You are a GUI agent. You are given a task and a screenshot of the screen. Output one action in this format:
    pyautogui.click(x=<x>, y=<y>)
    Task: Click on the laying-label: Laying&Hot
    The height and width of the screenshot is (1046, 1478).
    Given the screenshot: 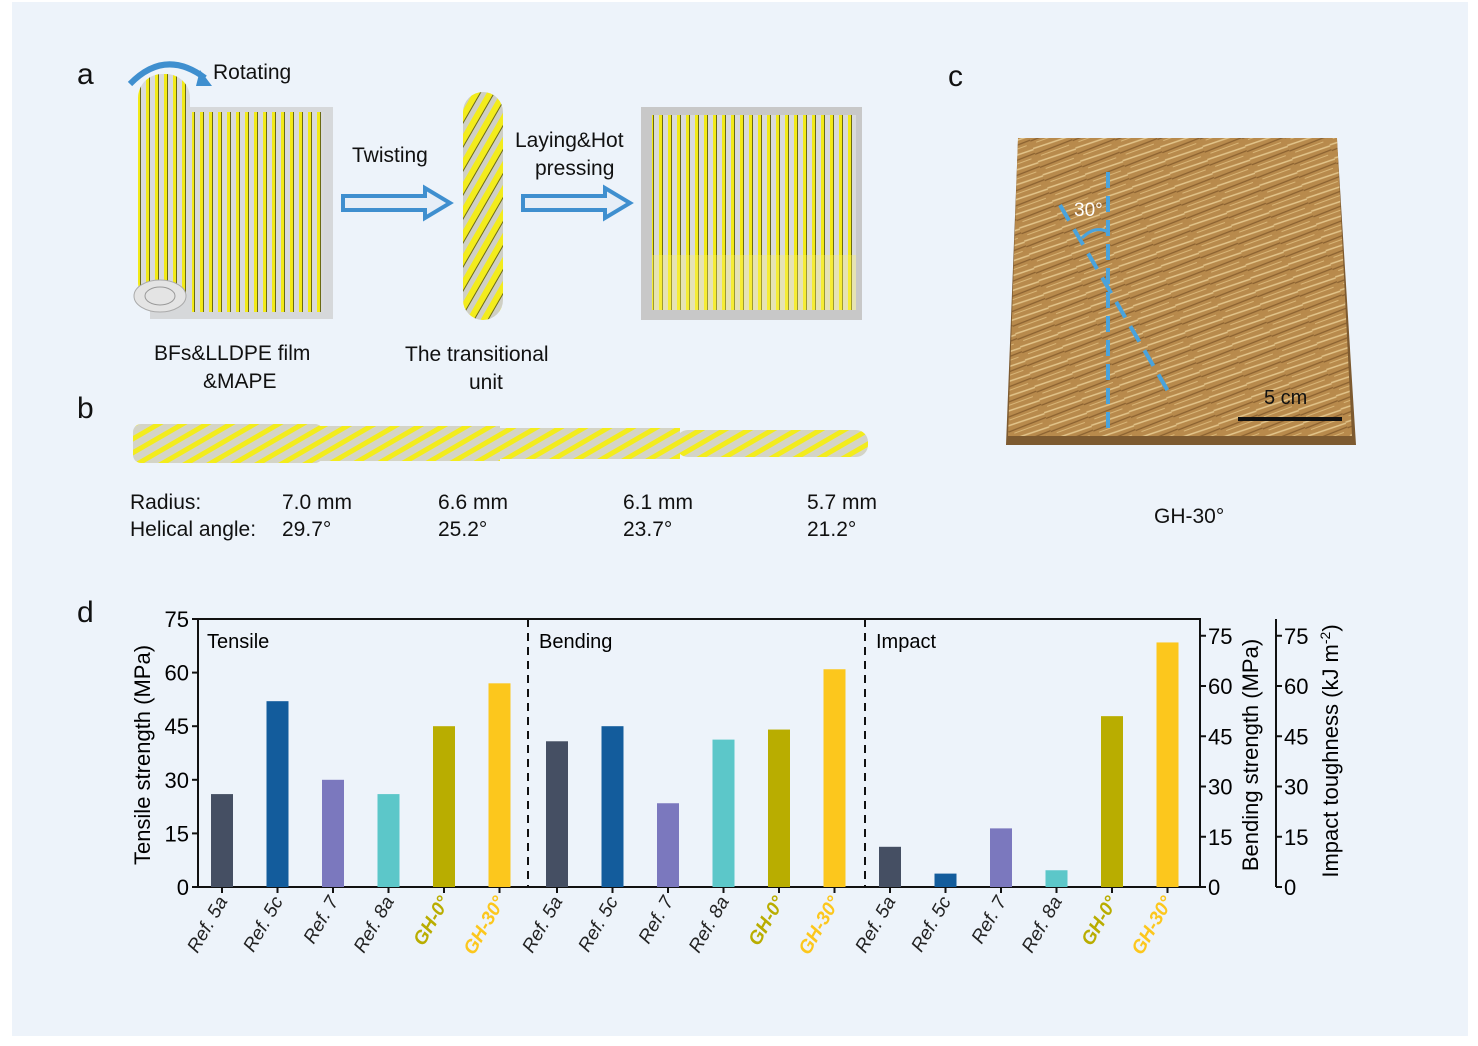 What is the action you would take?
    pyautogui.click(x=569, y=140)
    